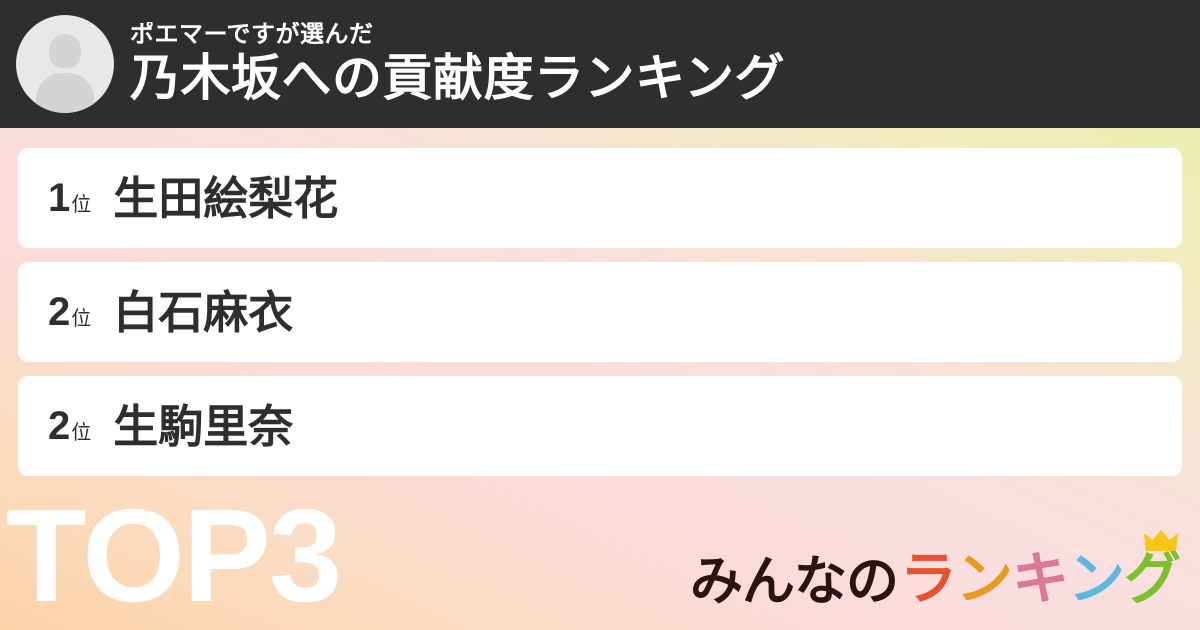 The width and height of the screenshot is (1200, 630). What do you see at coordinates (1152, 579) in the screenshot?
I see `brand-kana-5-text: グ` at bounding box center [1152, 579].